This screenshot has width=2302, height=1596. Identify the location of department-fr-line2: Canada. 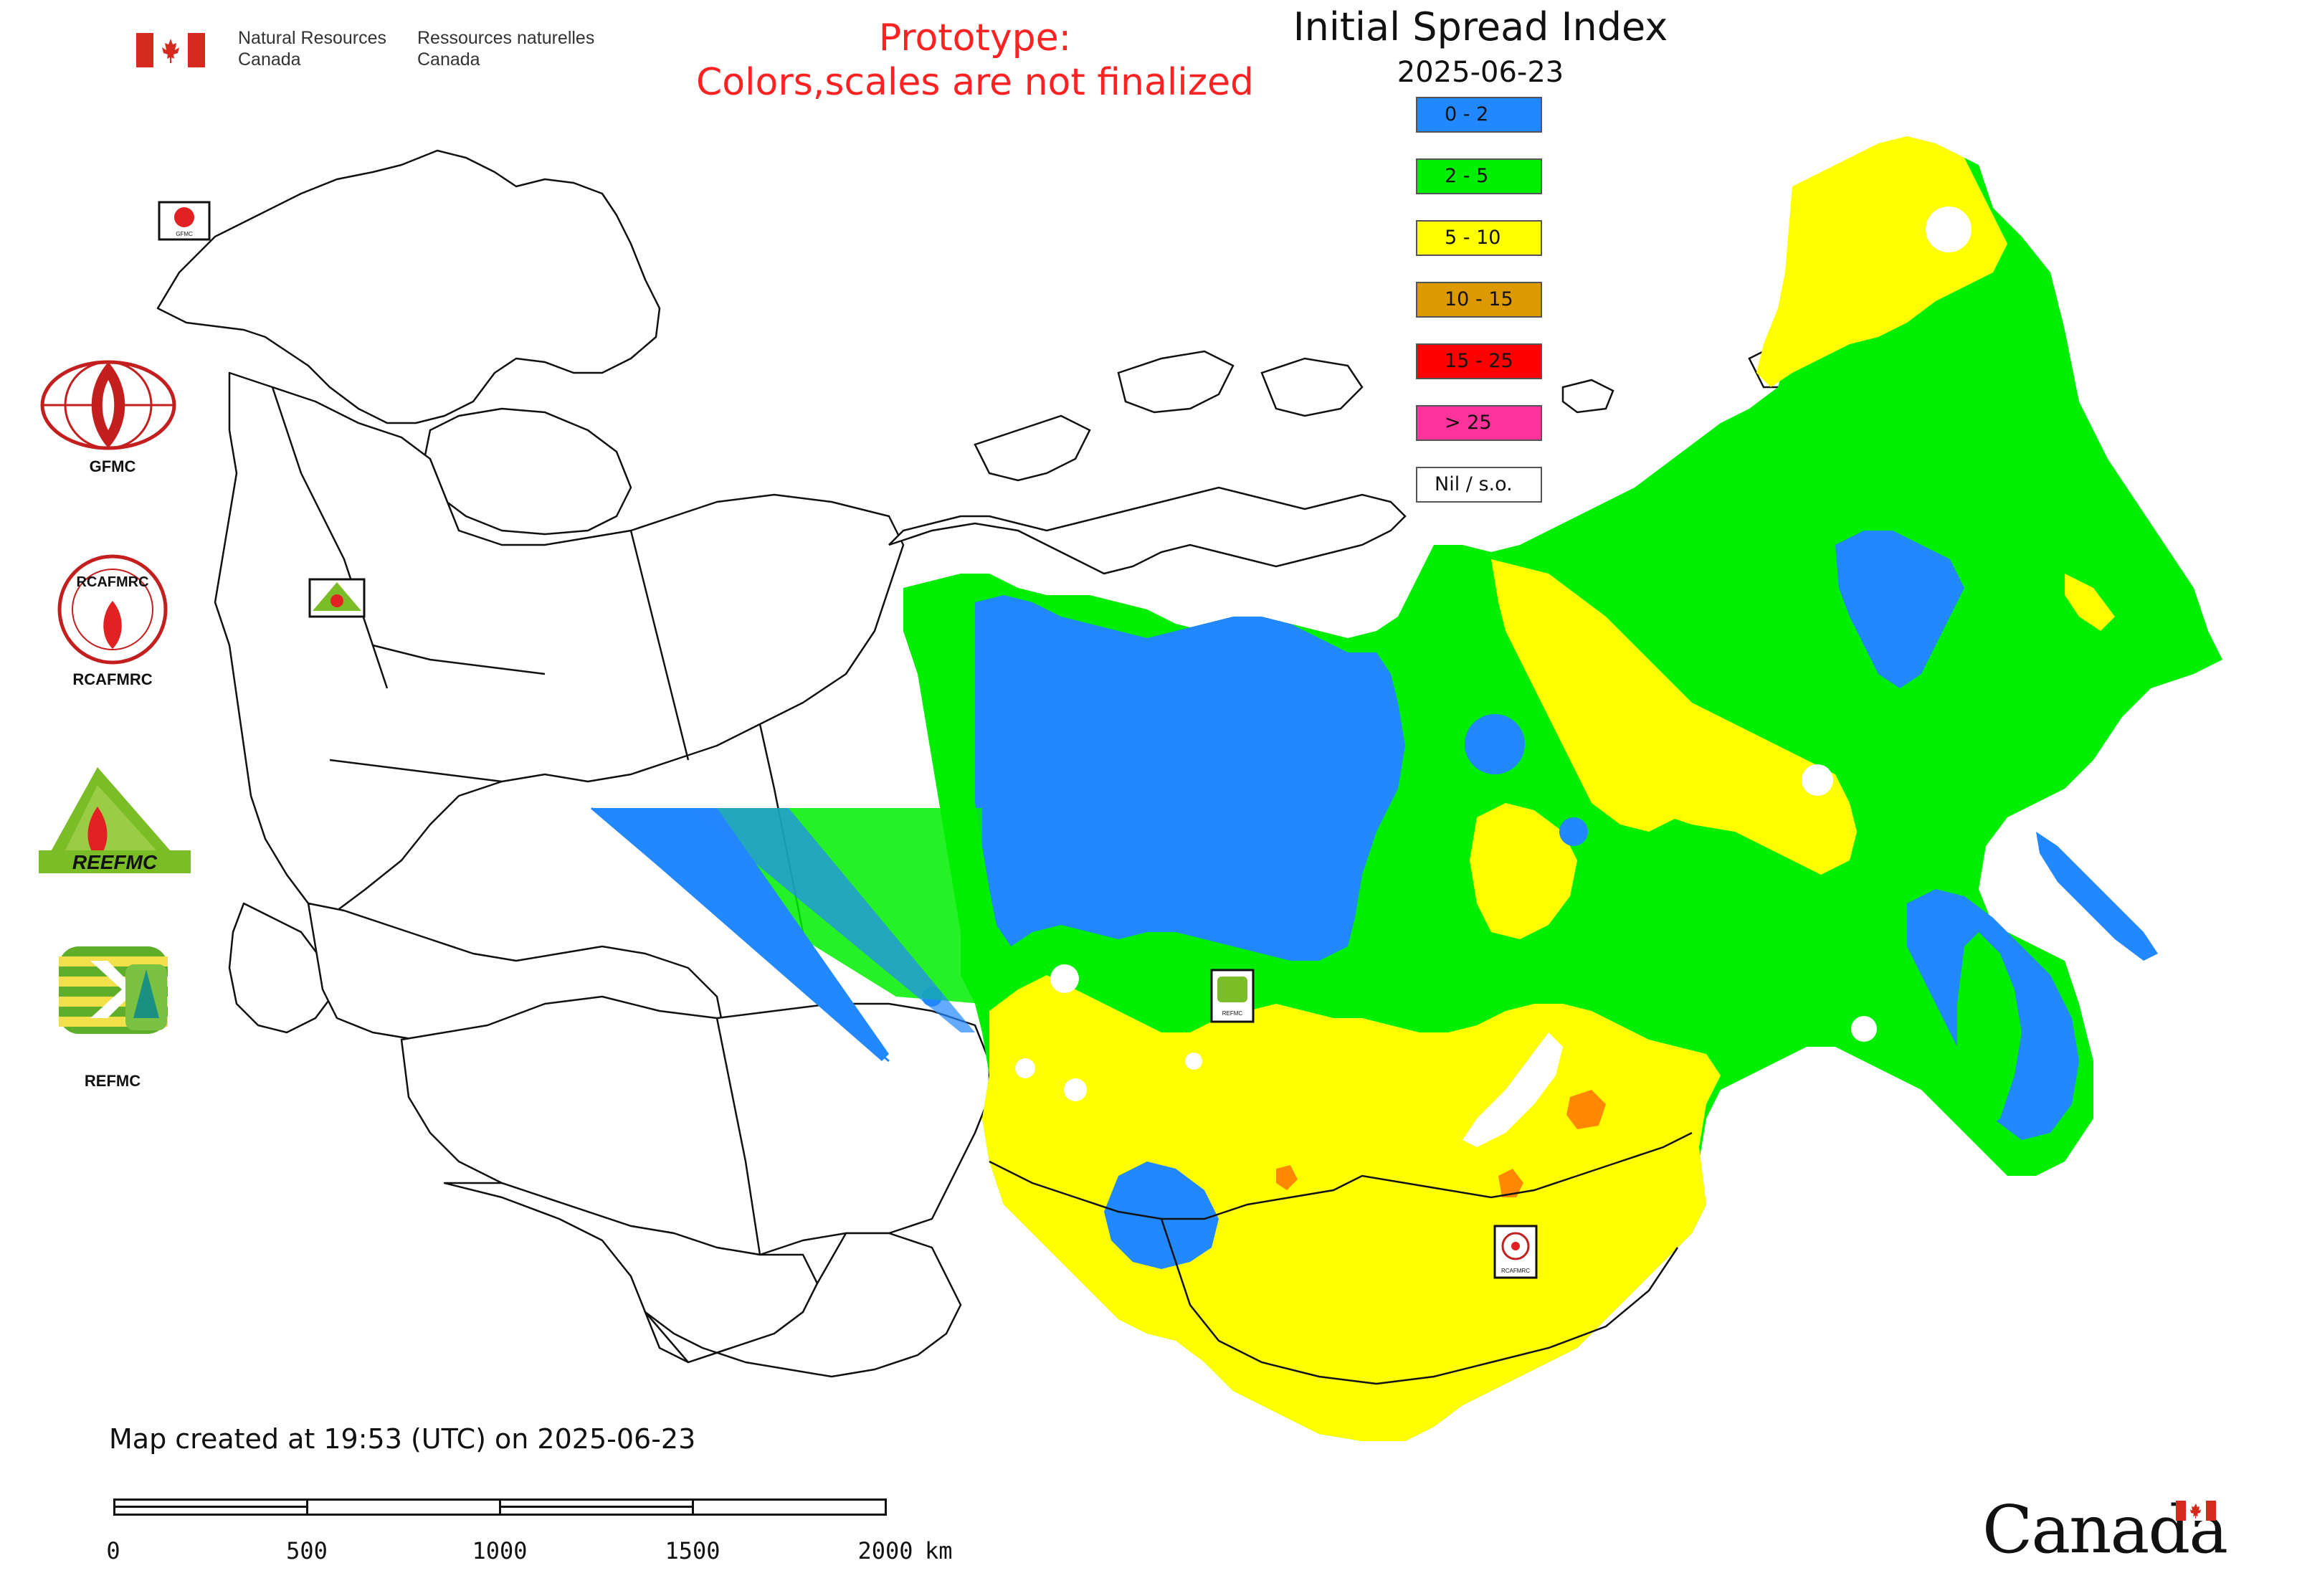
(449, 59).